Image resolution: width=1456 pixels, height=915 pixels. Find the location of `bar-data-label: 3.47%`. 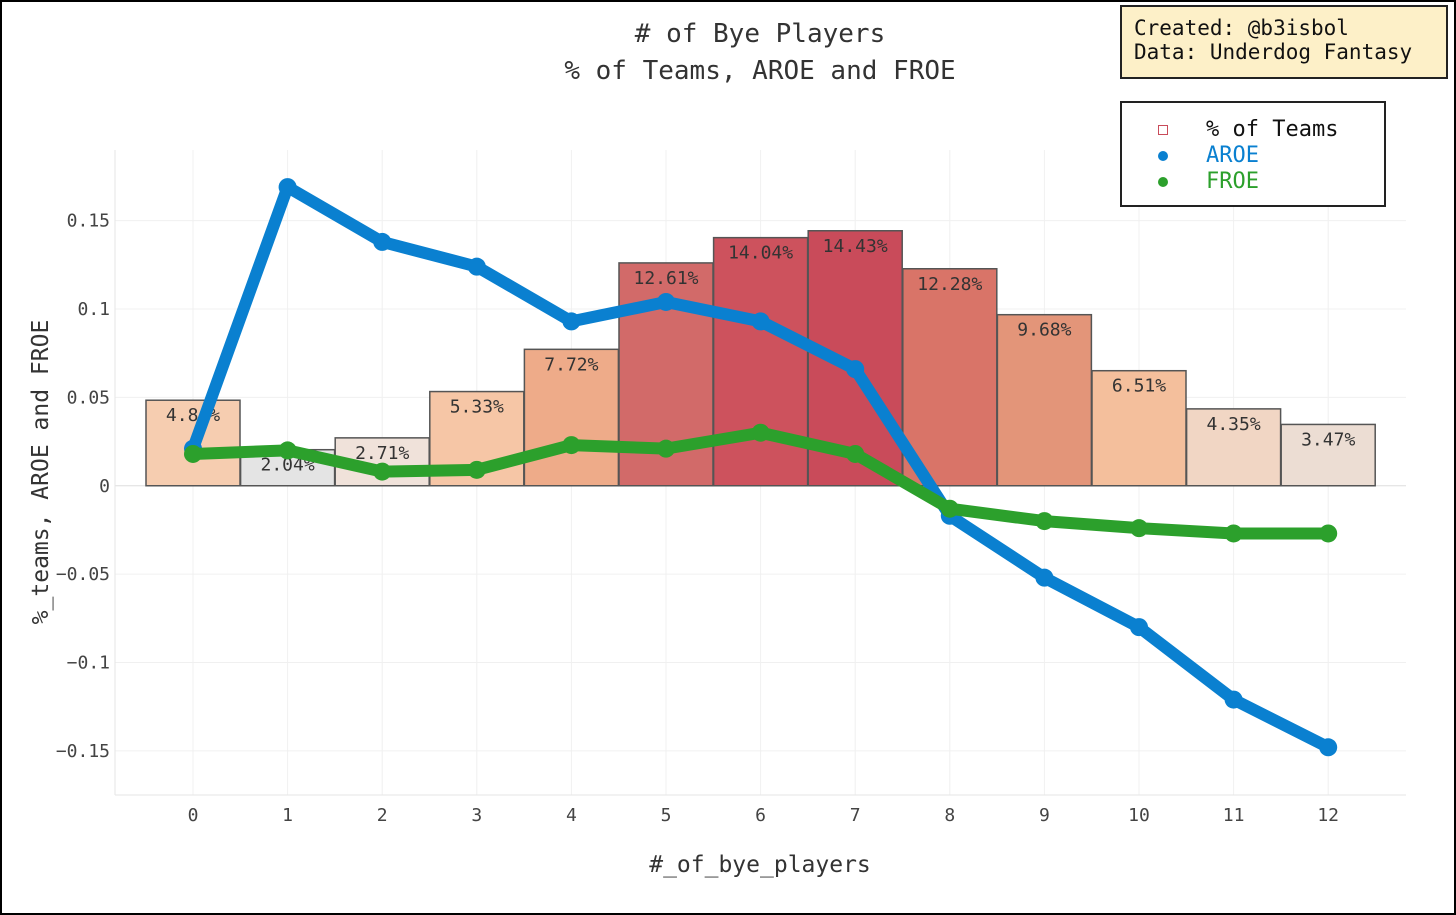

bar-data-label: 3.47% is located at coordinates (1328, 439).